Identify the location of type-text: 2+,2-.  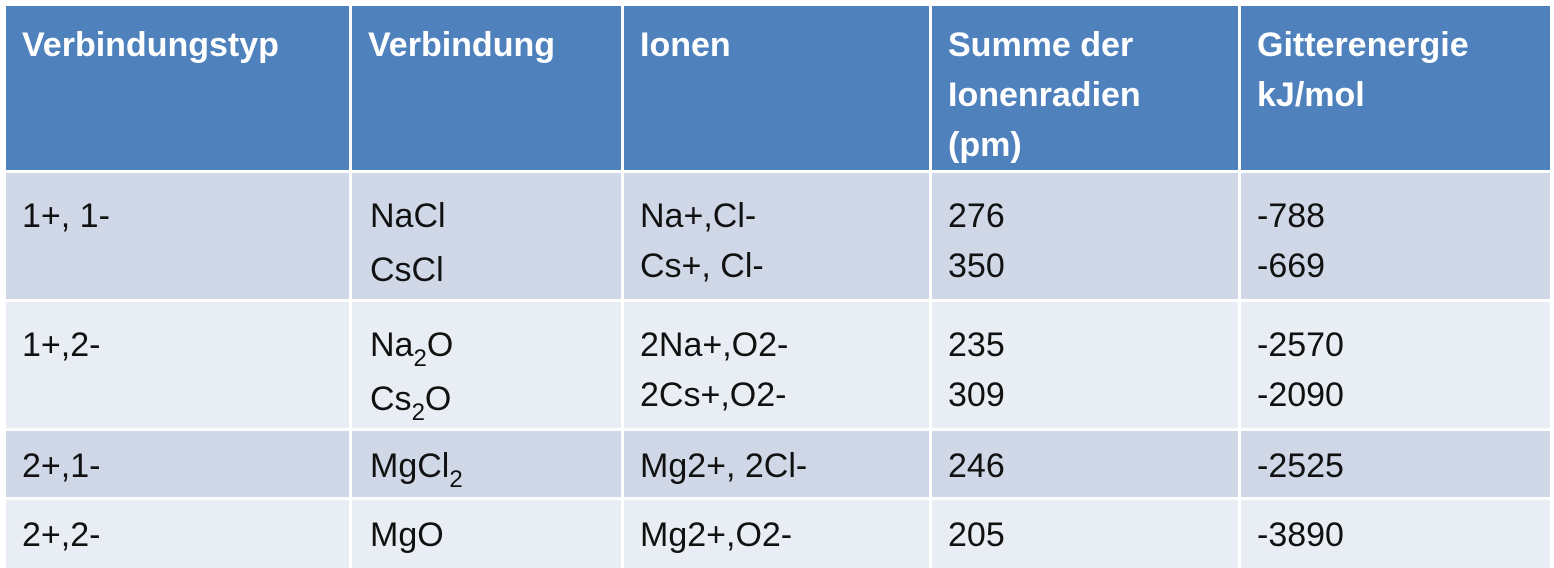
(61, 535).